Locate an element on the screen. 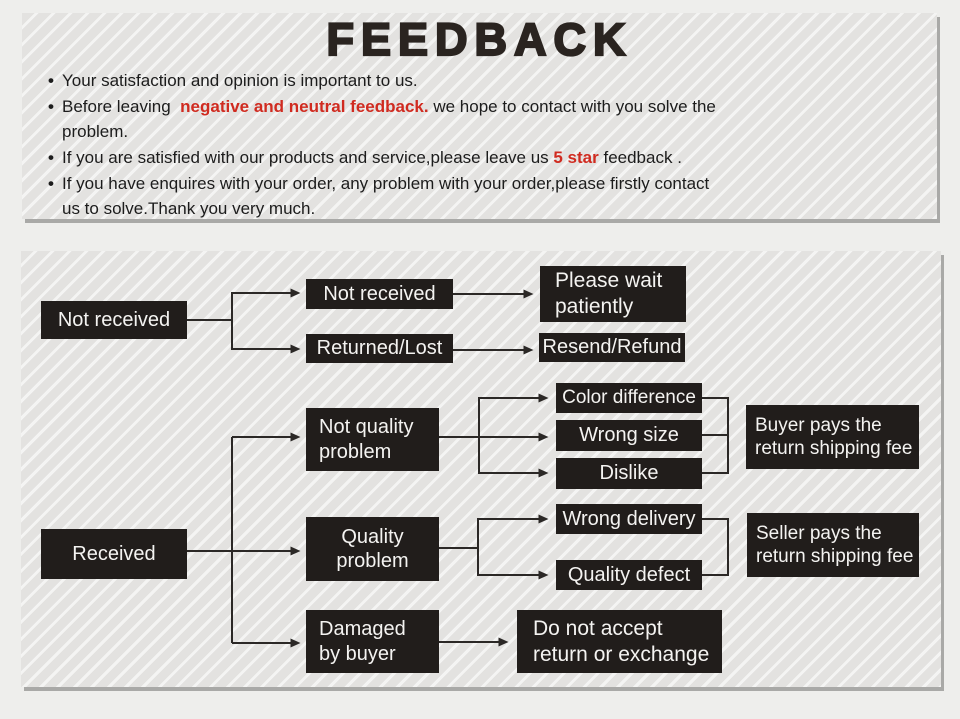 This screenshot has height=719, width=960. flow-node-buyer-pays-fee: Buyer pays the return shipping fee is located at coordinates (832, 437).